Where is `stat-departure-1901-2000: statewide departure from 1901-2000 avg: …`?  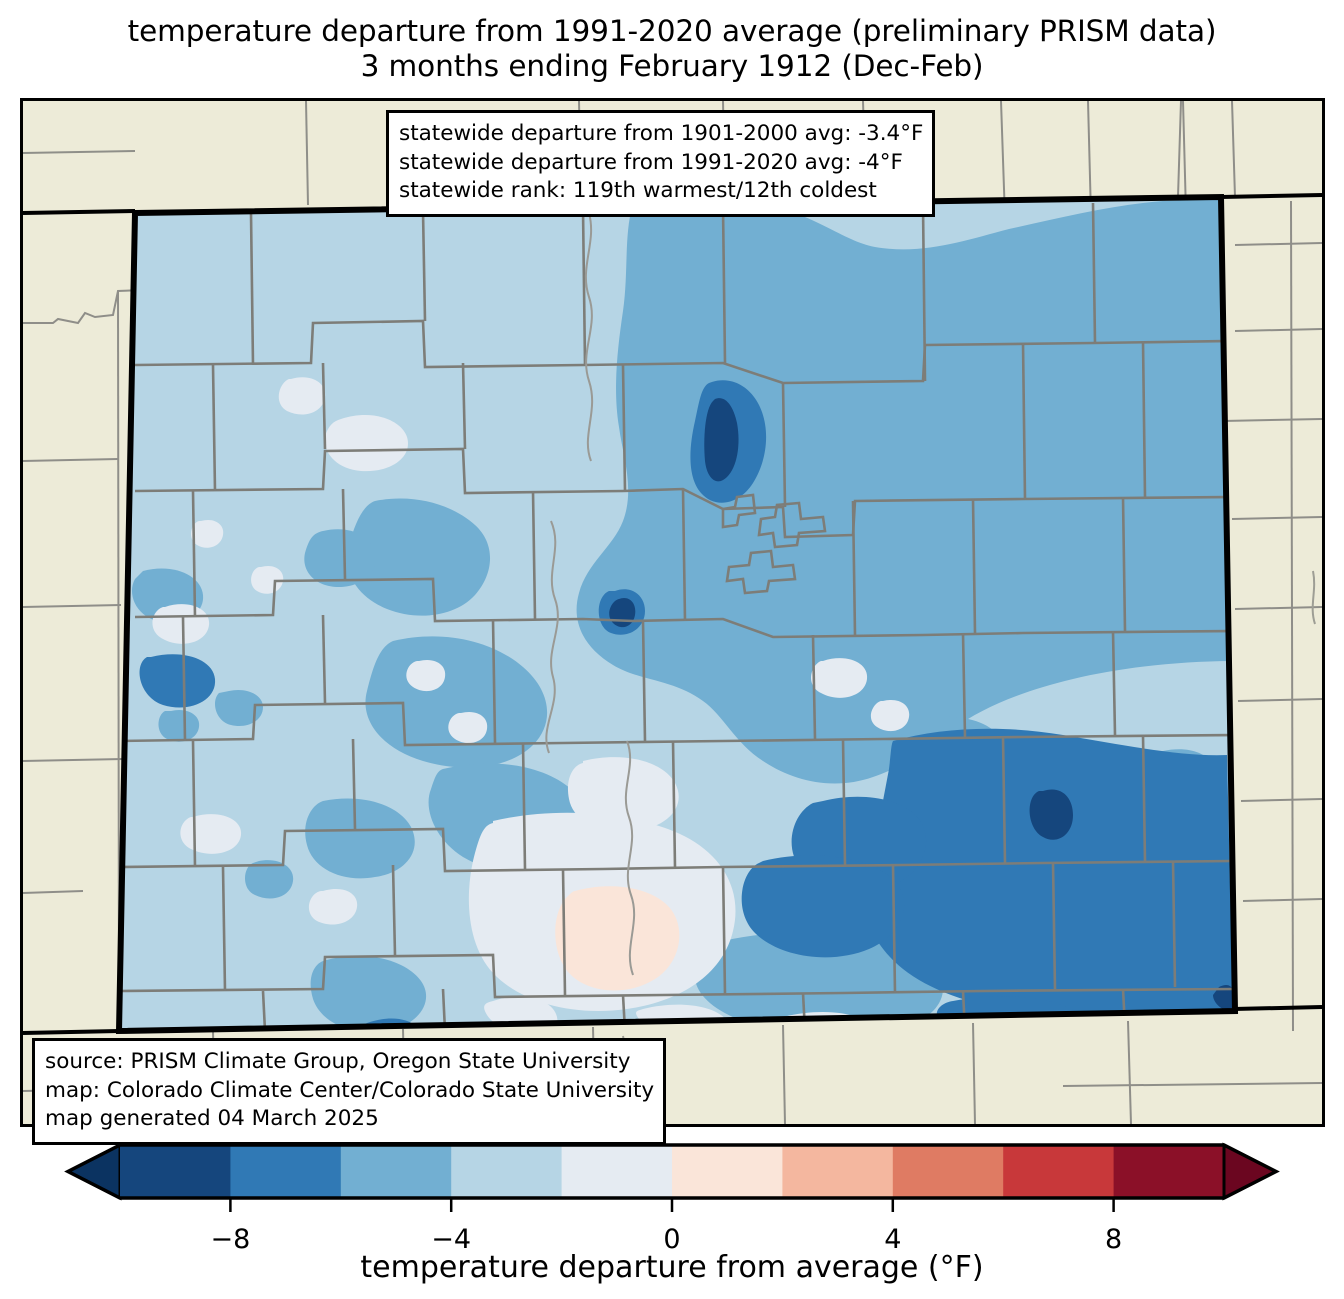
stat-departure-1901-2000: statewide departure from 1901-2000 avg: … is located at coordinates (661, 133).